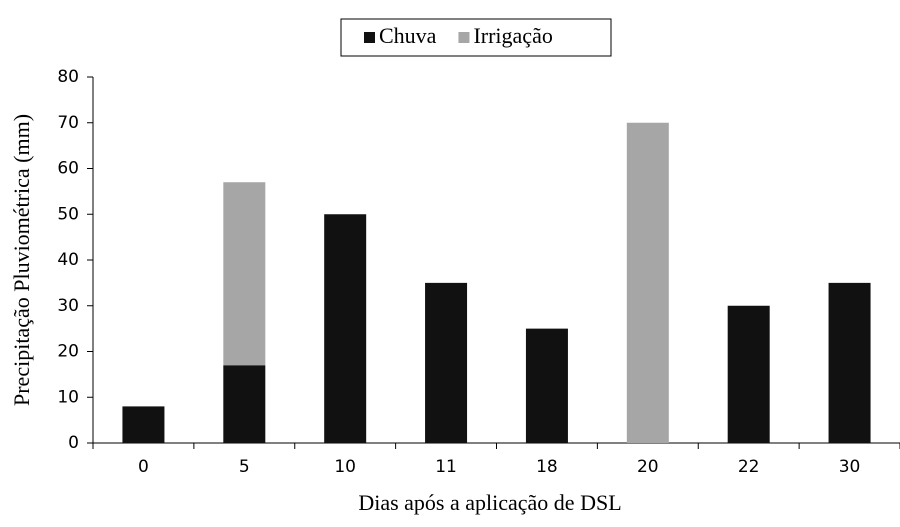 The height and width of the screenshot is (527, 900). What do you see at coordinates (547, 467) in the screenshot?
I see `x-tick-label: 18` at bounding box center [547, 467].